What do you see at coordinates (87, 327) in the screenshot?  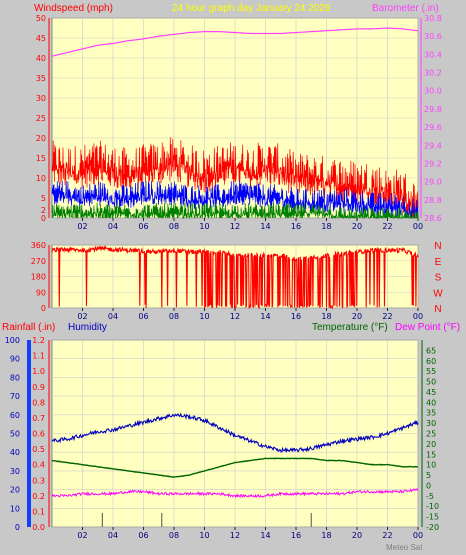 I see `humidity-axis-label: Humidity` at bounding box center [87, 327].